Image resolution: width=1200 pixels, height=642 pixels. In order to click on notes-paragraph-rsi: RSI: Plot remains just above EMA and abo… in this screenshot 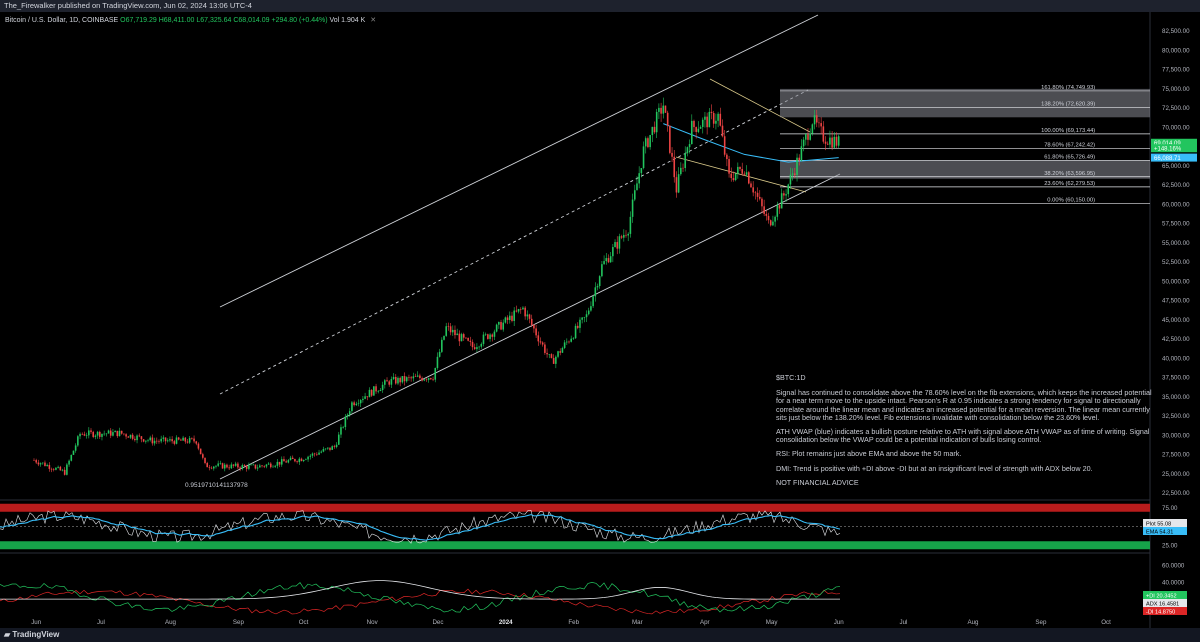, I will do `click(869, 454)`.